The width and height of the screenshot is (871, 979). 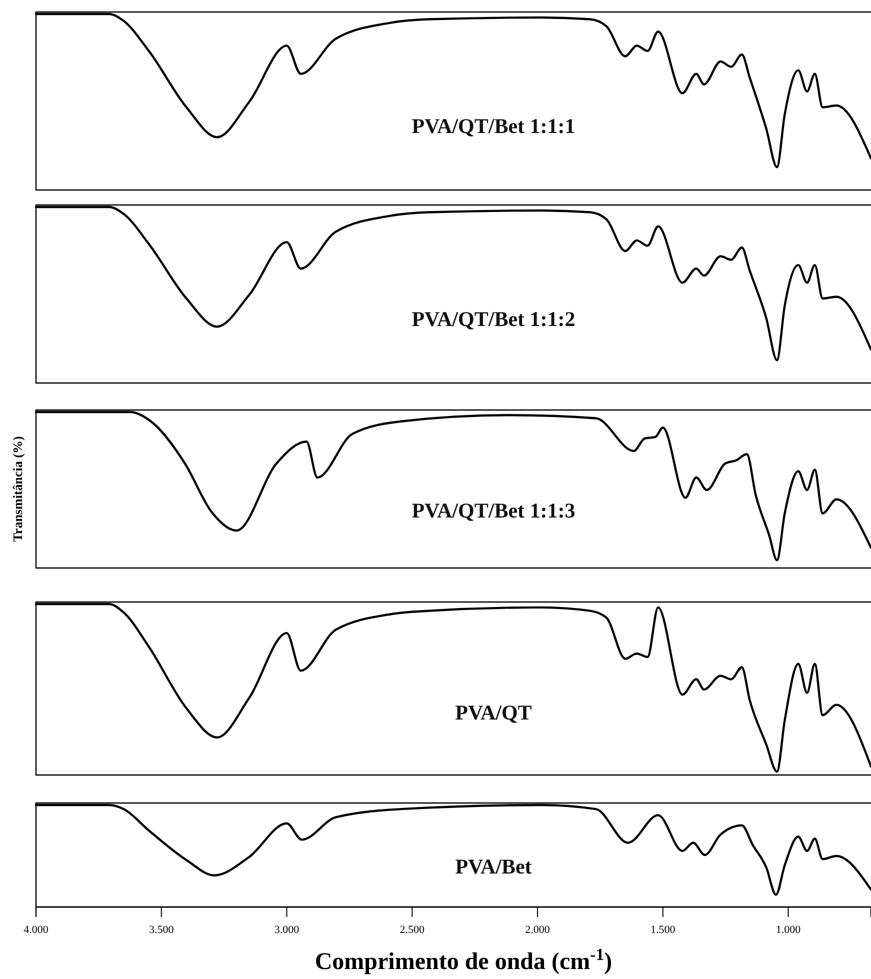 What do you see at coordinates (463, 959) in the screenshot?
I see `x-axis-title: Comprimento de onda (cm$^{-1}$)` at bounding box center [463, 959].